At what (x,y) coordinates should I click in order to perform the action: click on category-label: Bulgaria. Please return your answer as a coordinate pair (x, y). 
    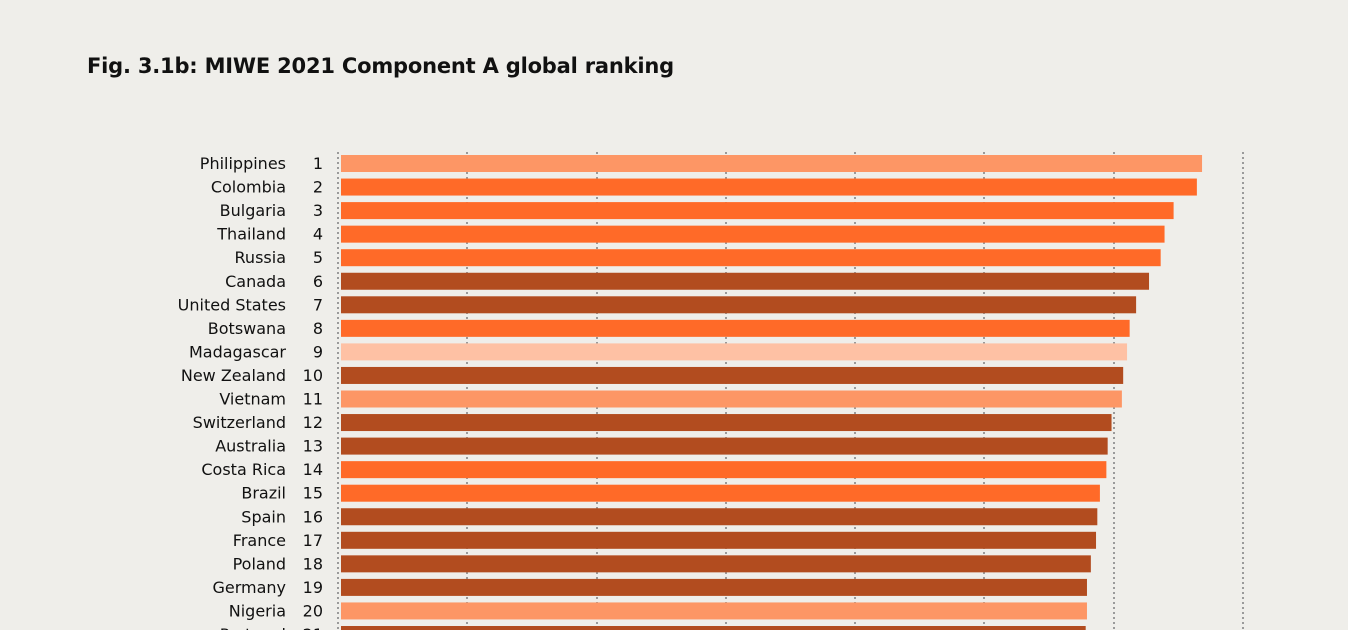
    Looking at the image, I should click on (253, 210).